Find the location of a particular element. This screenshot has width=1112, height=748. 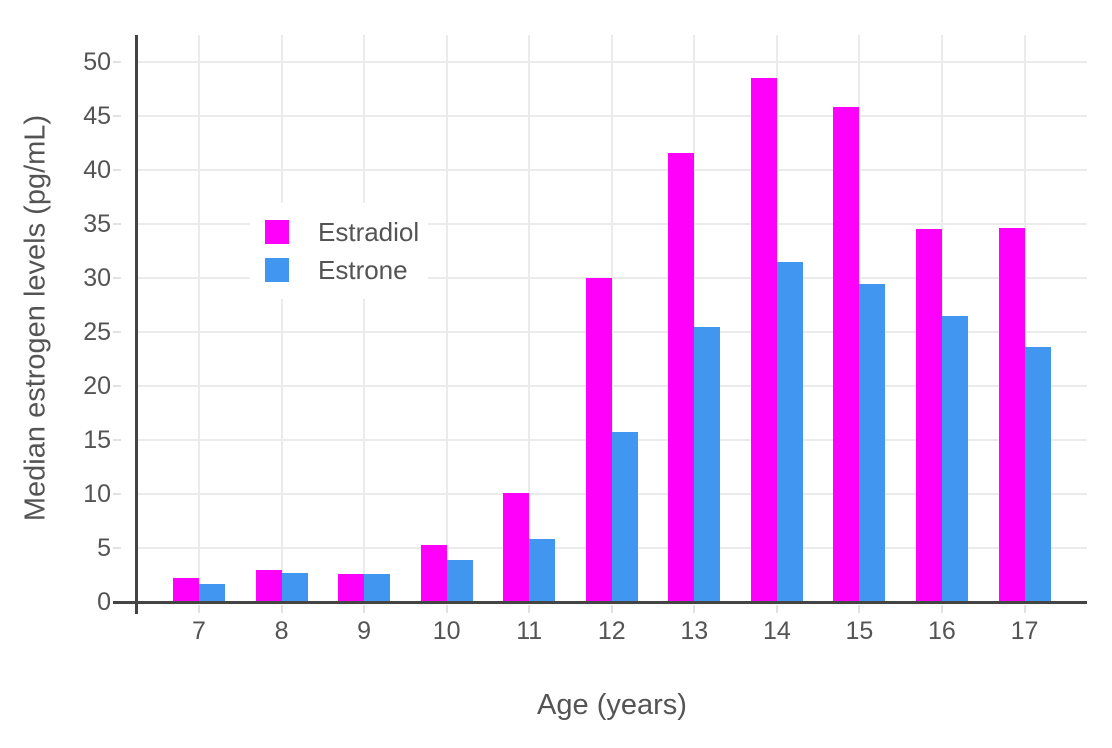

y-axis-line is located at coordinates (136, 324).